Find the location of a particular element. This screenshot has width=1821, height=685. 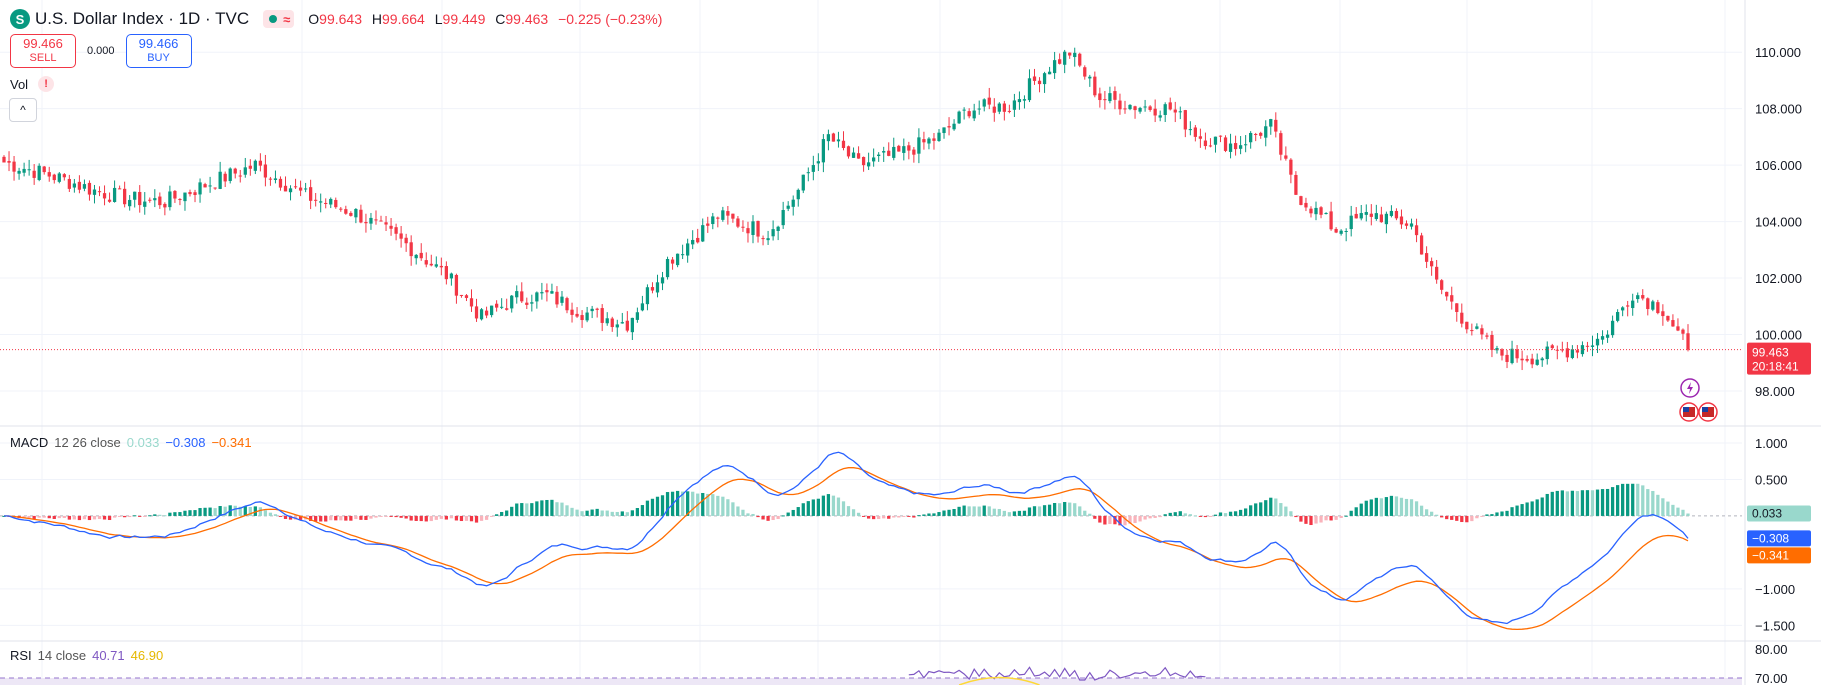

macd-params: 12 26 close is located at coordinates (87, 442).